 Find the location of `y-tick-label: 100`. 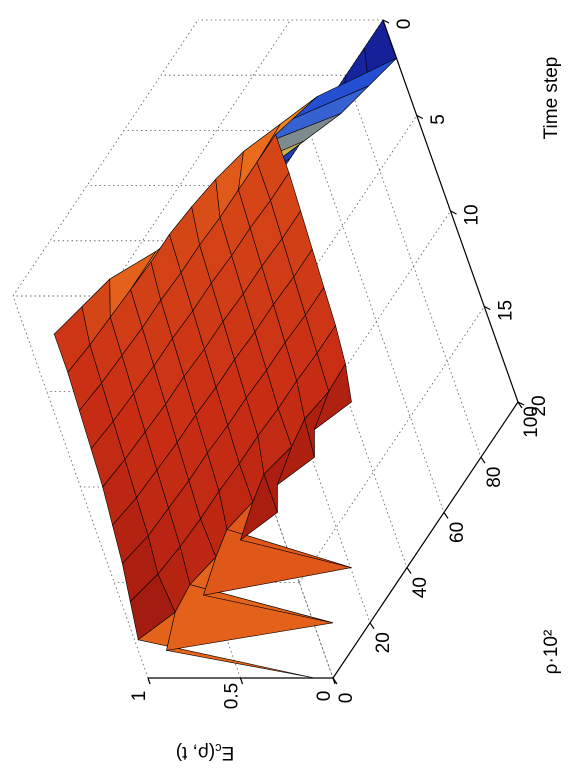

y-tick-label: 100 is located at coordinates (531, 422).